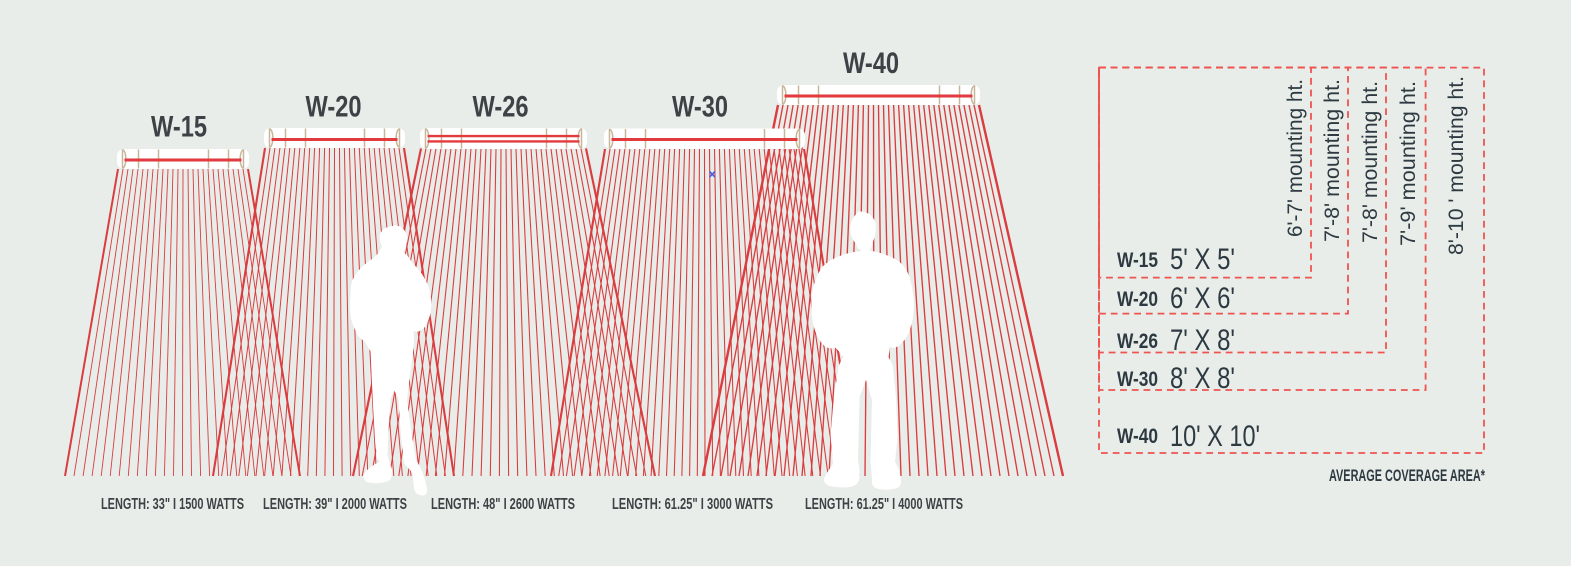 This screenshot has width=1571, height=566. I want to click on svg-text: 10' X 10', so click(1215, 436).